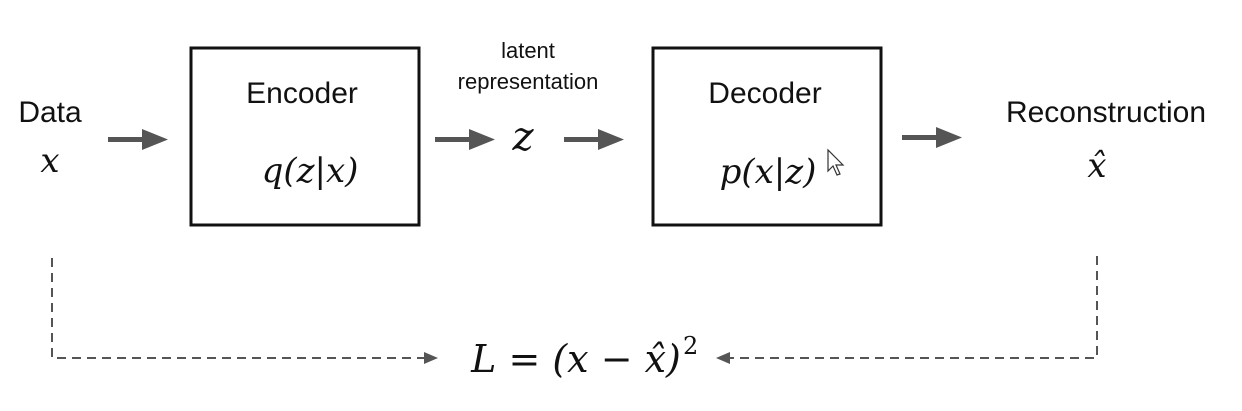 Image resolution: width=1242 pixels, height=411 pixels. What do you see at coordinates (465, 139) in the screenshot?
I see `arrow-encoder-to-latent` at bounding box center [465, 139].